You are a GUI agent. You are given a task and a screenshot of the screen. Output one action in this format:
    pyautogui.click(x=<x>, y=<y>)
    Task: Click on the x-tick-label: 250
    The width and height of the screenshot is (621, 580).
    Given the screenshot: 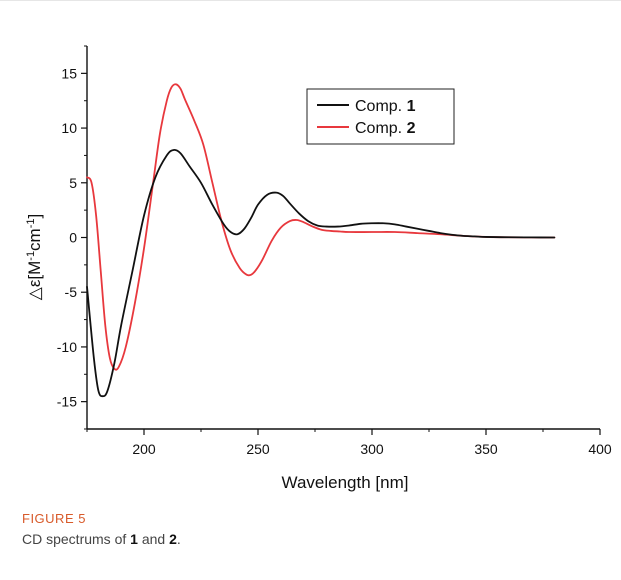 What is the action you would take?
    pyautogui.click(x=258, y=449)
    